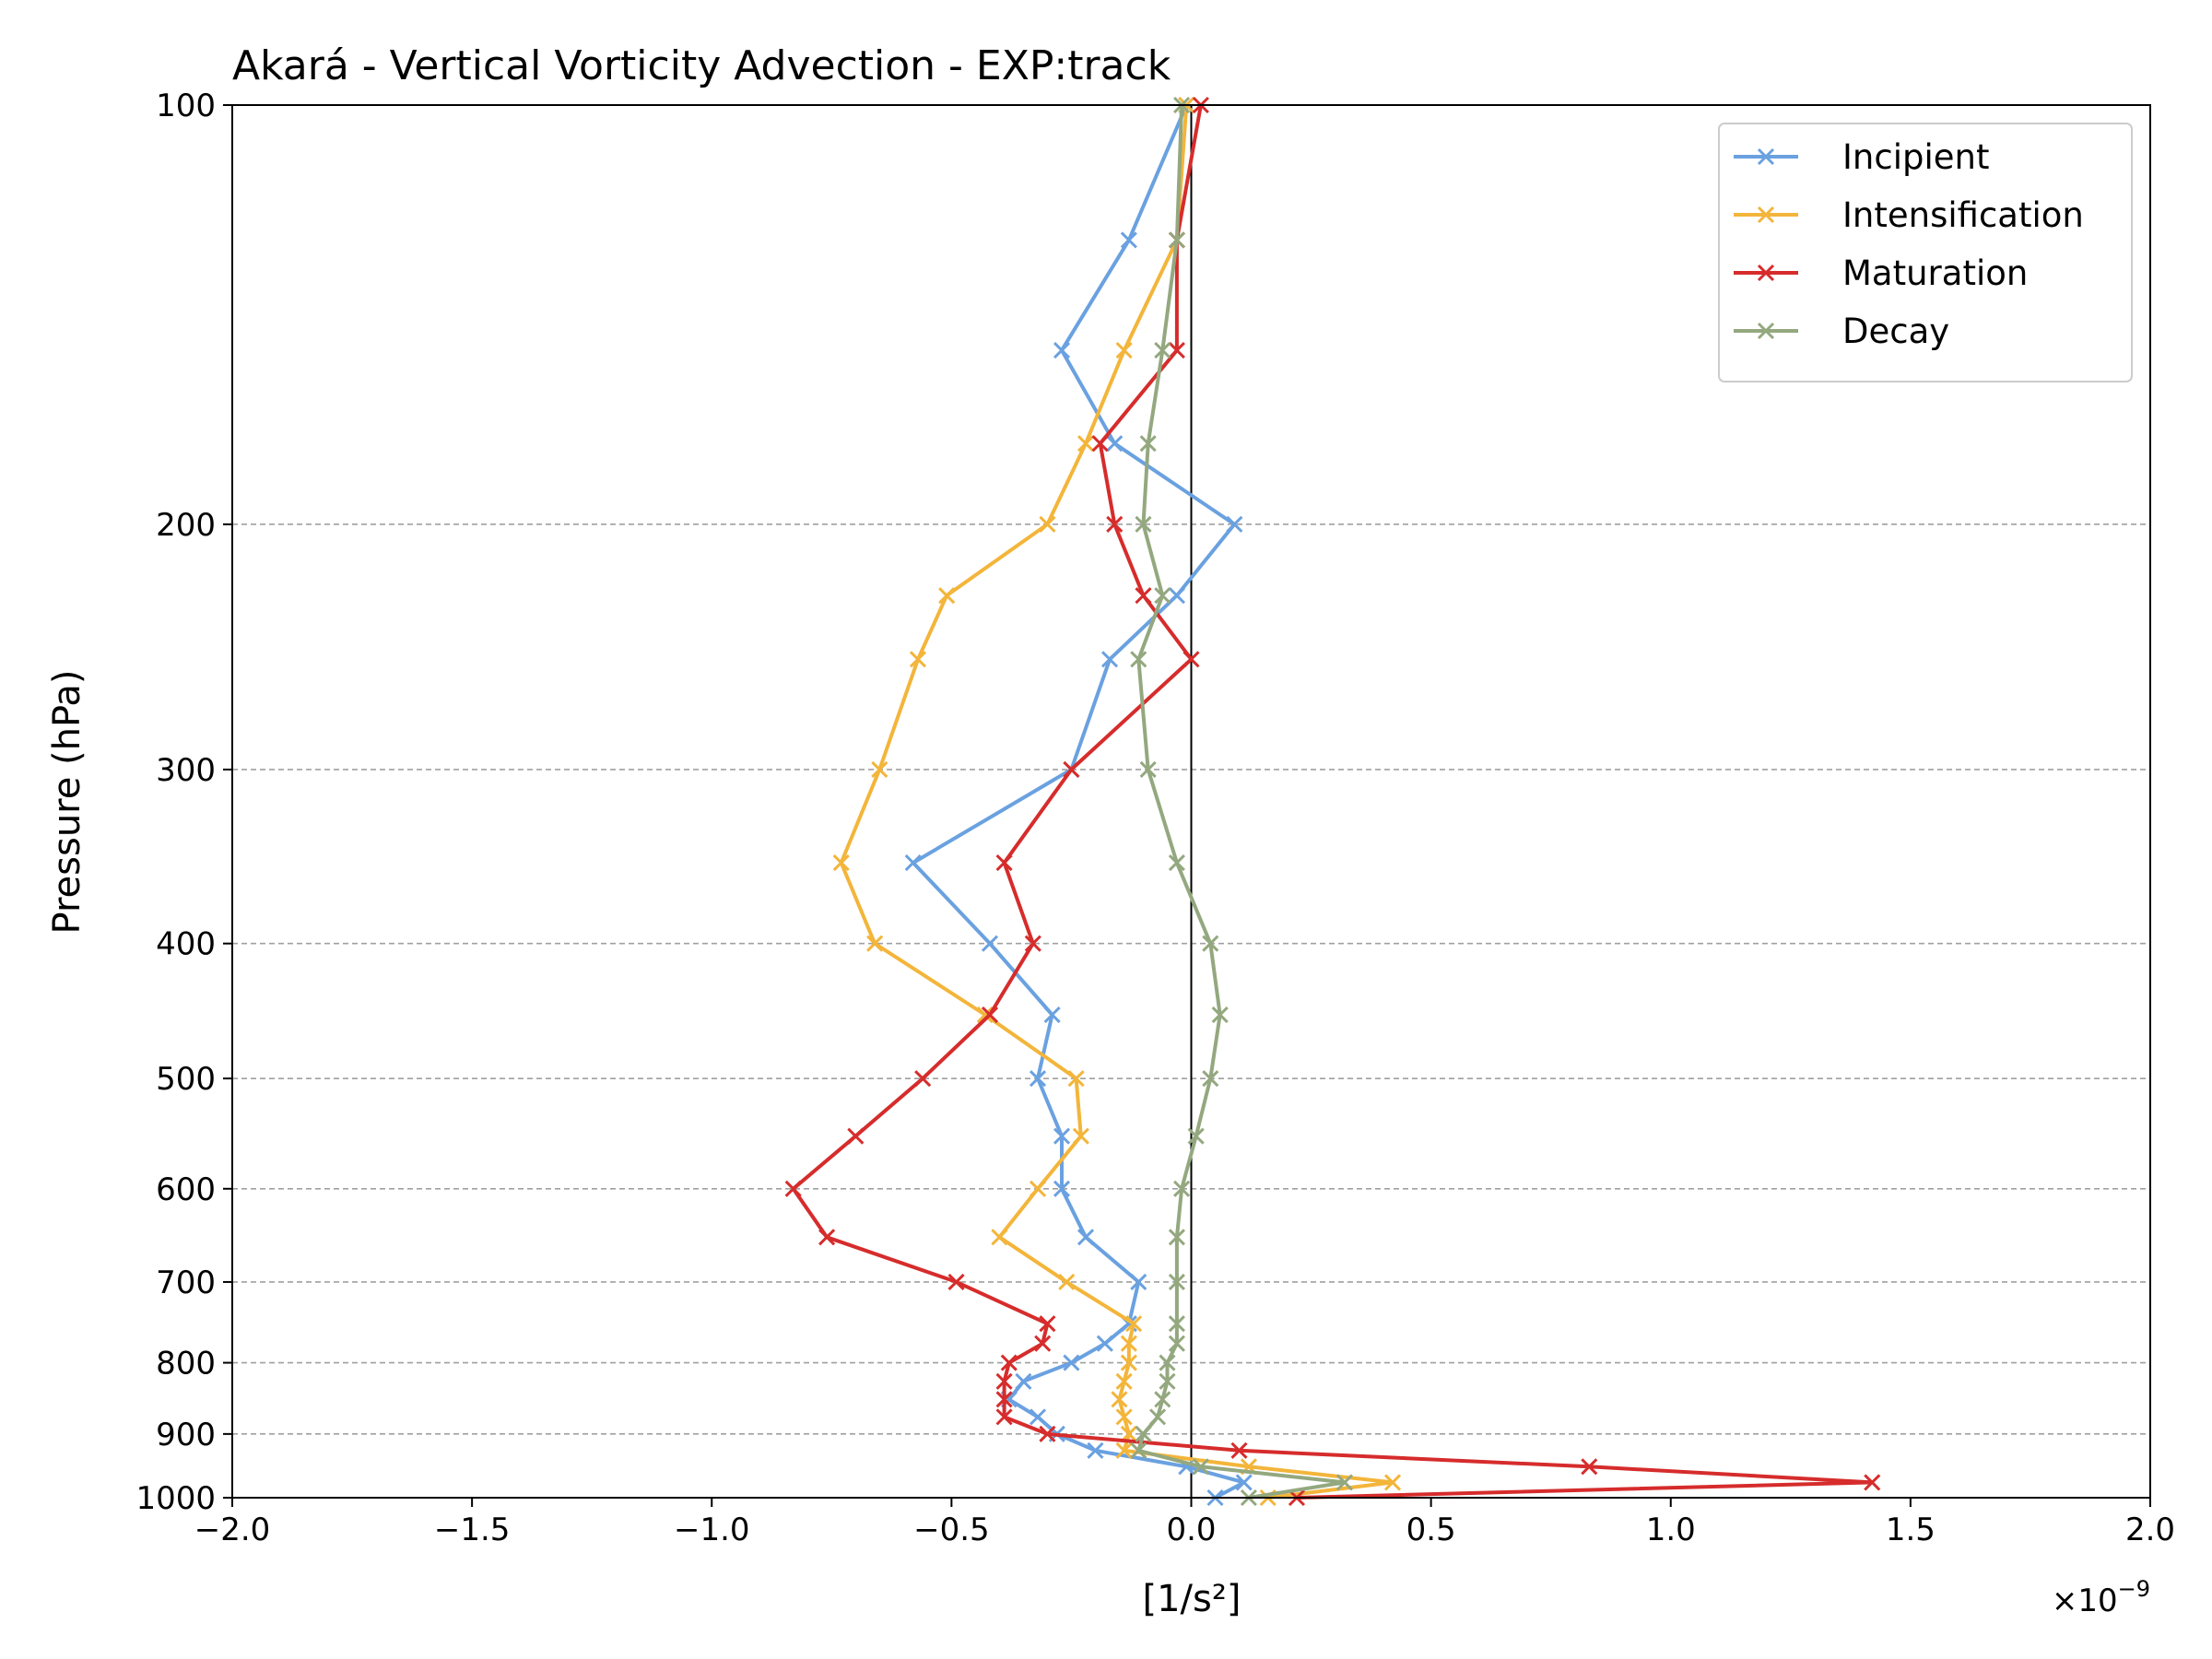 The height and width of the screenshot is (1659, 2212). I want to click on legend-label: Intensification, so click(1963, 215).